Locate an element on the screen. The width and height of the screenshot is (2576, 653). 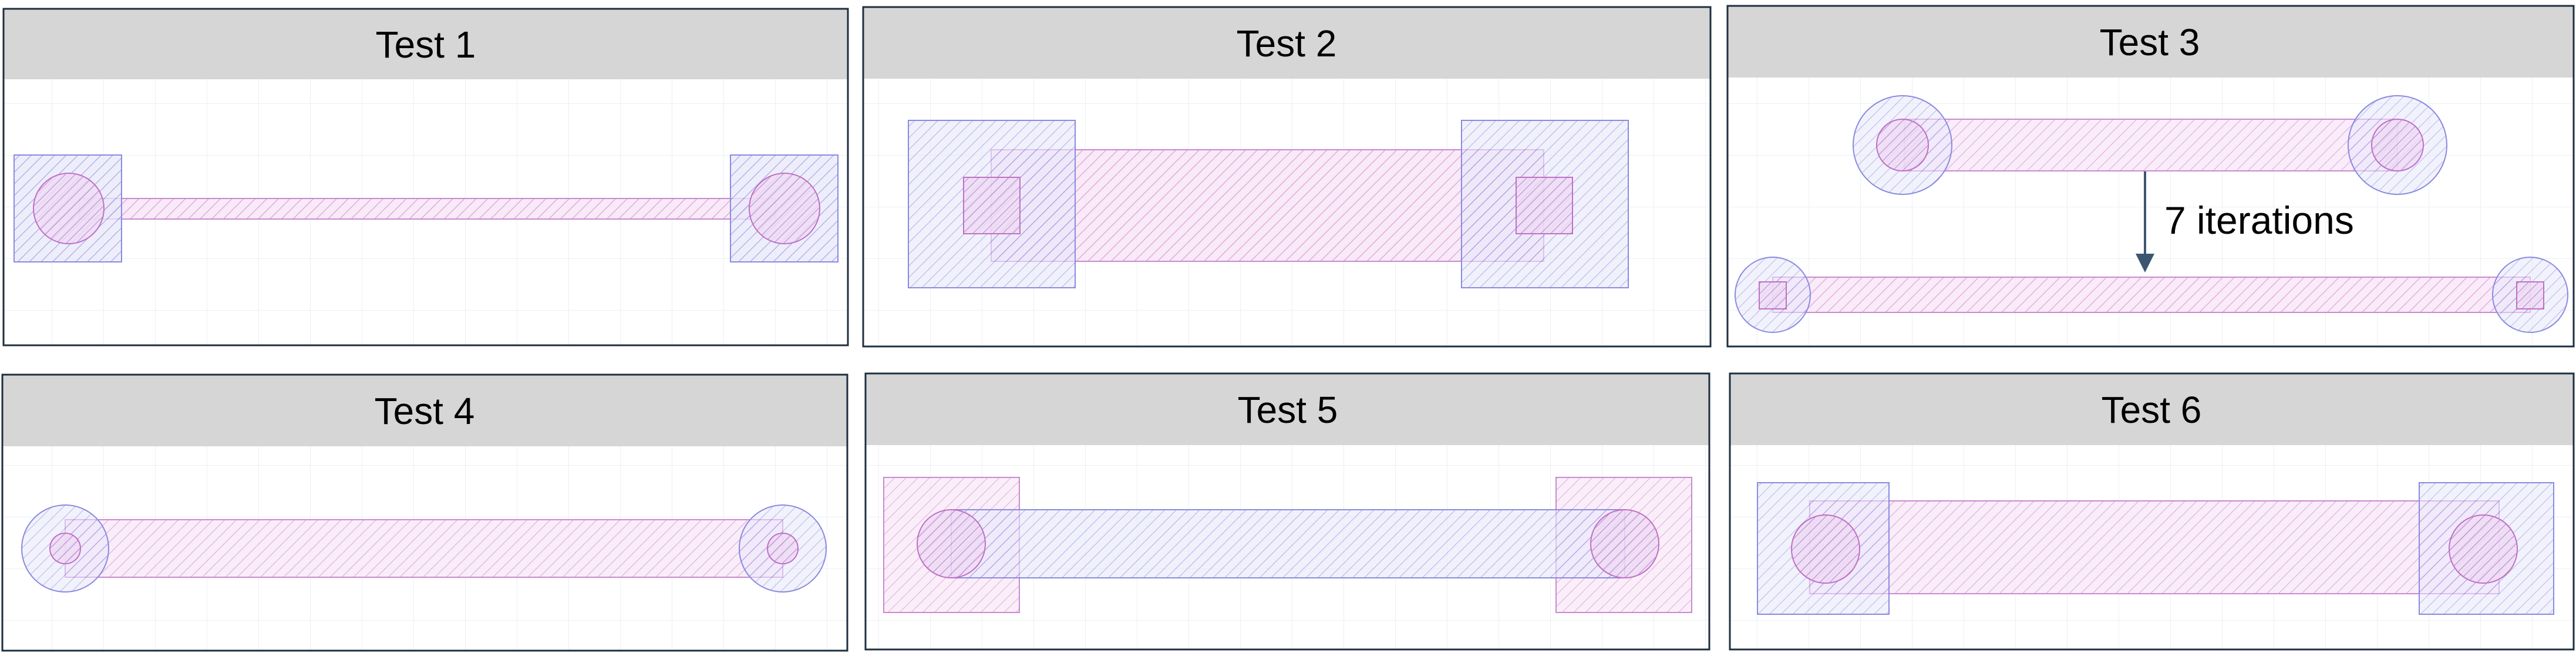
panel-2-header is located at coordinates (1286, 43).